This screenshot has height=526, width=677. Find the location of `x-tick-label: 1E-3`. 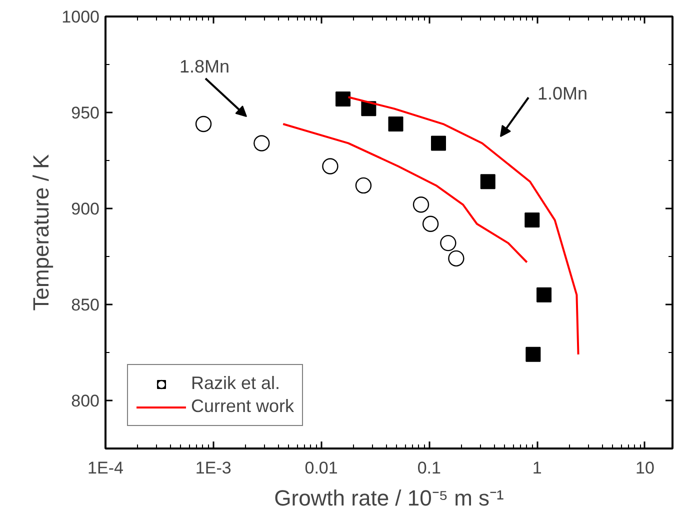

x-tick-label: 1E-3 is located at coordinates (213, 468).